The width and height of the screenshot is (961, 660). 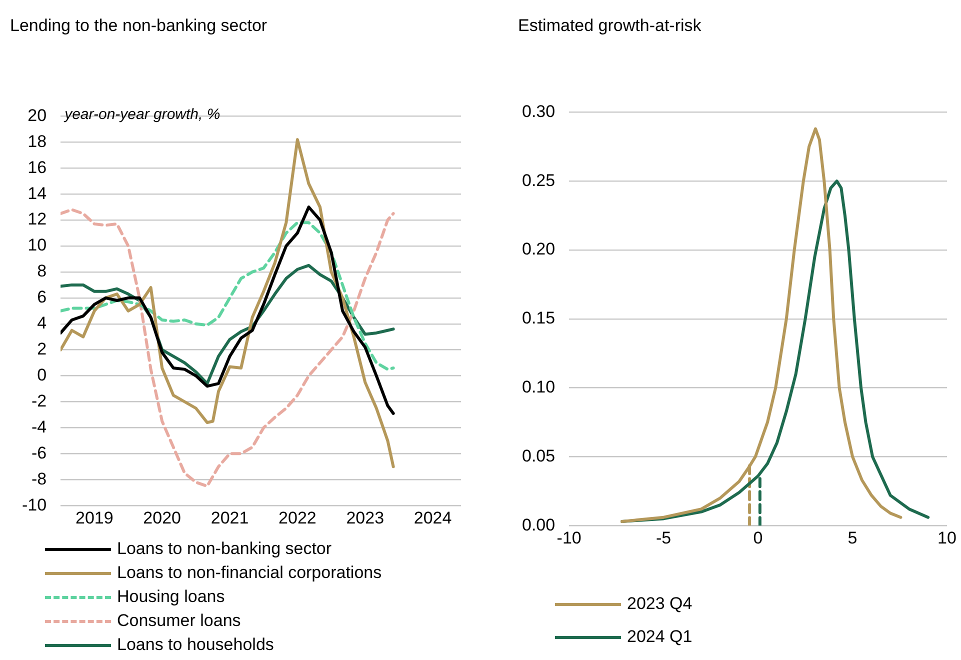 What do you see at coordinates (42, 349) in the screenshot?
I see `y-tick-label: 2` at bounding box center [42, 349].